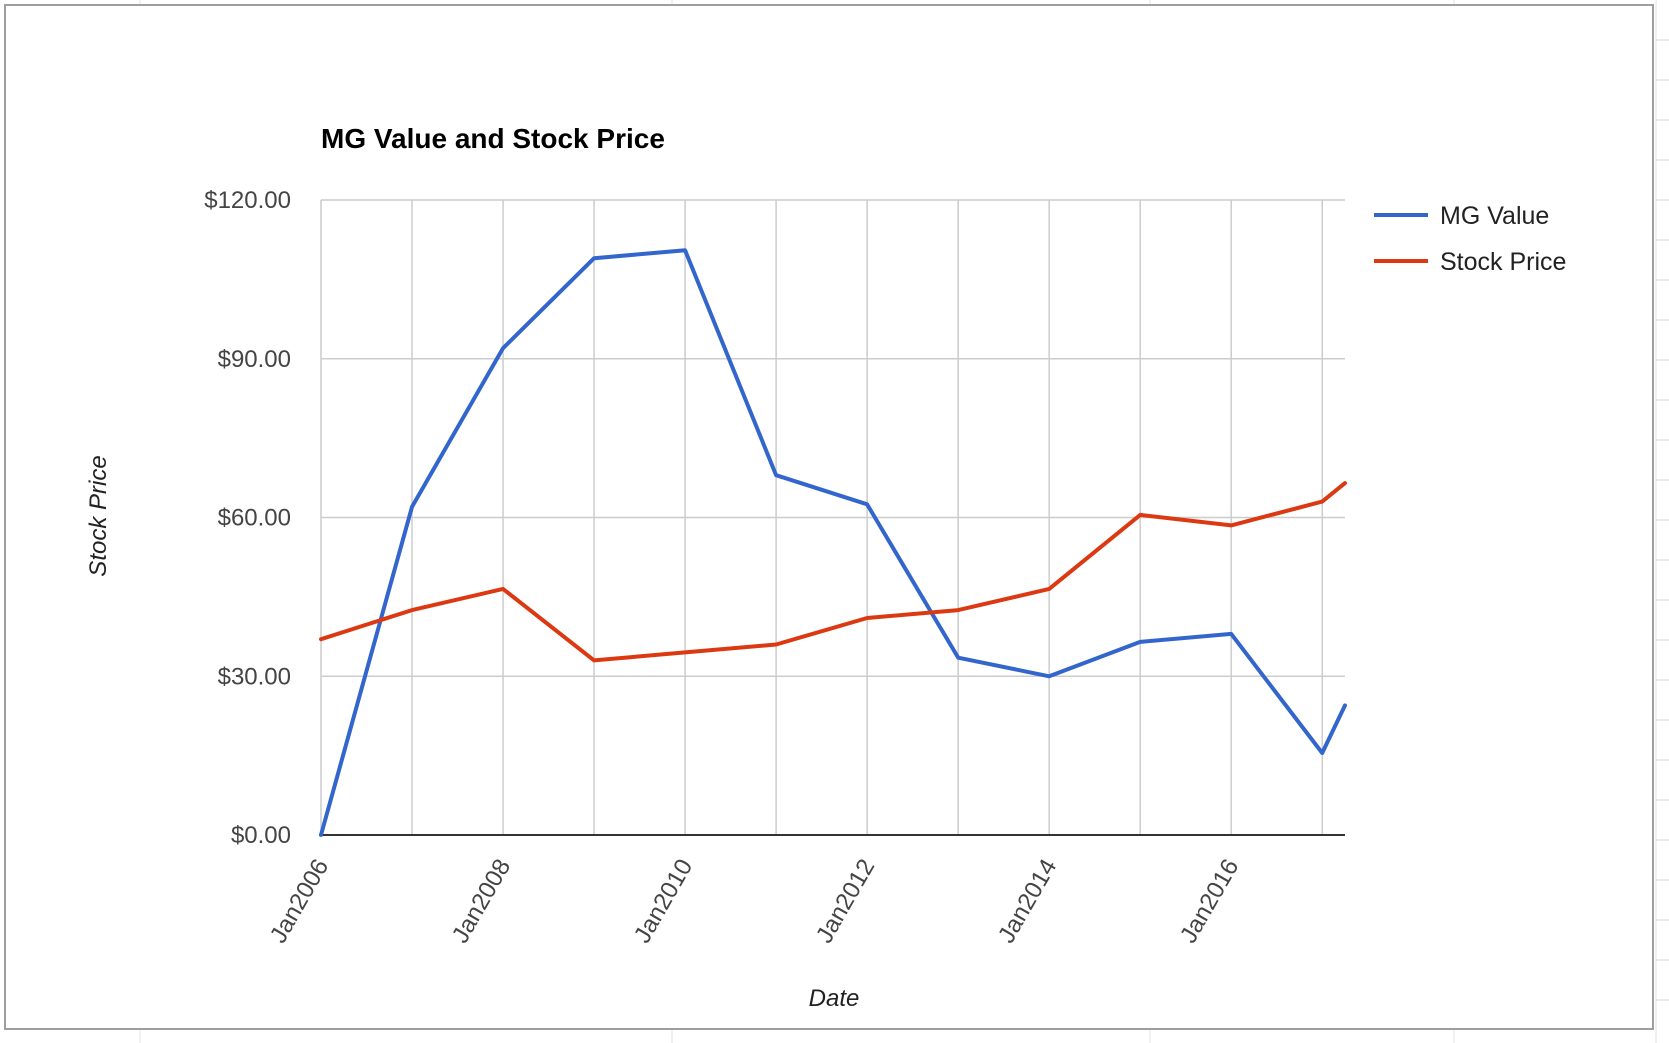  I want to click on y-axis-title: Stock Price, so click(98, 515).